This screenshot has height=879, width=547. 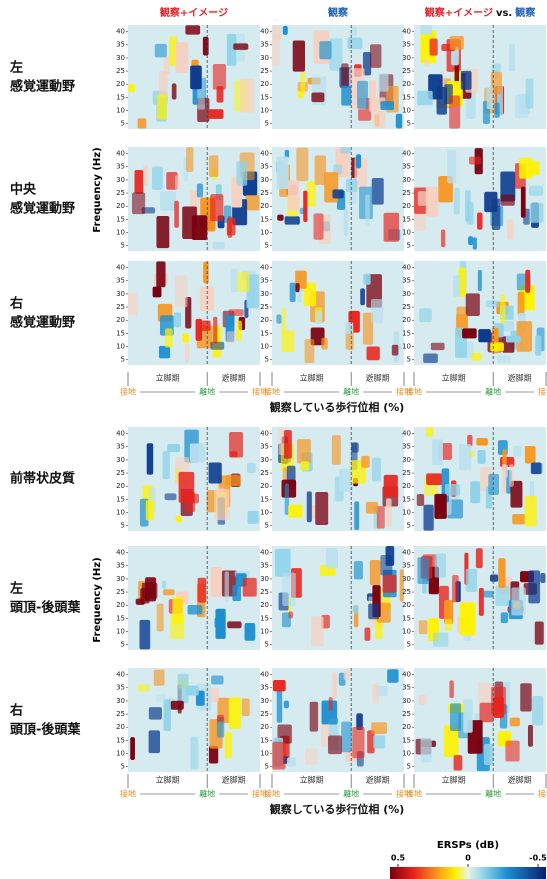 I want to click on phase-stance: 立脚期, so click(x=168, y=780).